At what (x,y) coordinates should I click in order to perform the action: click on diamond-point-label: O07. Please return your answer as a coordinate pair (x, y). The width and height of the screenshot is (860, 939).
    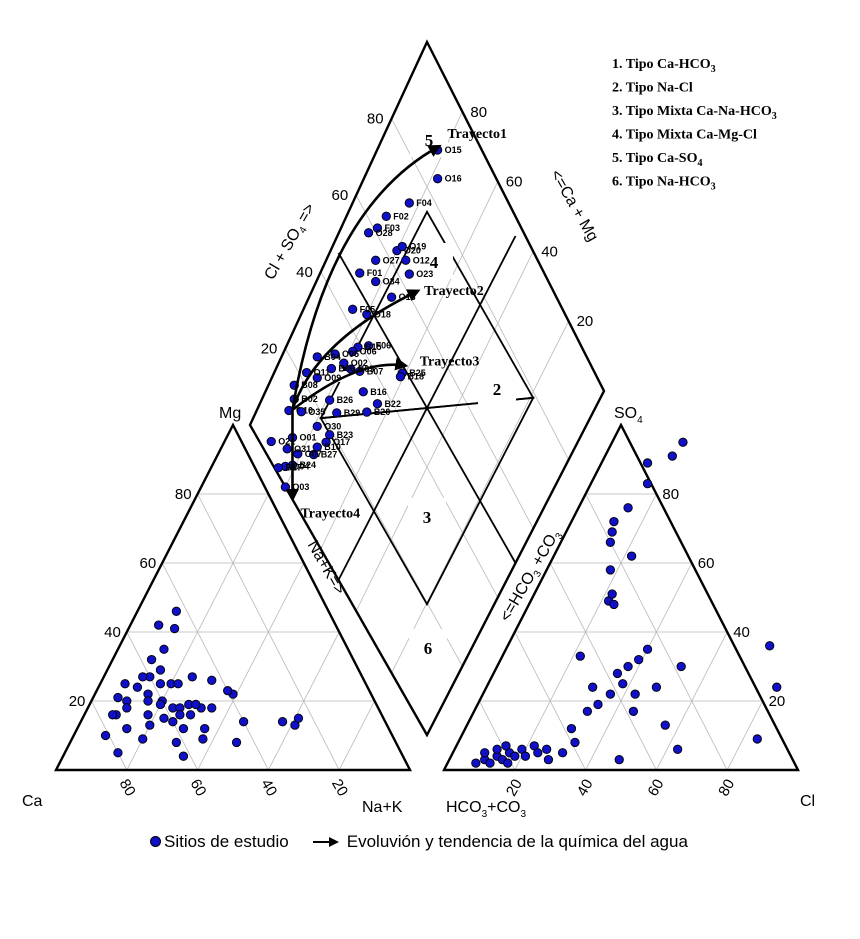
    Looking at the image, I should click on (313, 454).